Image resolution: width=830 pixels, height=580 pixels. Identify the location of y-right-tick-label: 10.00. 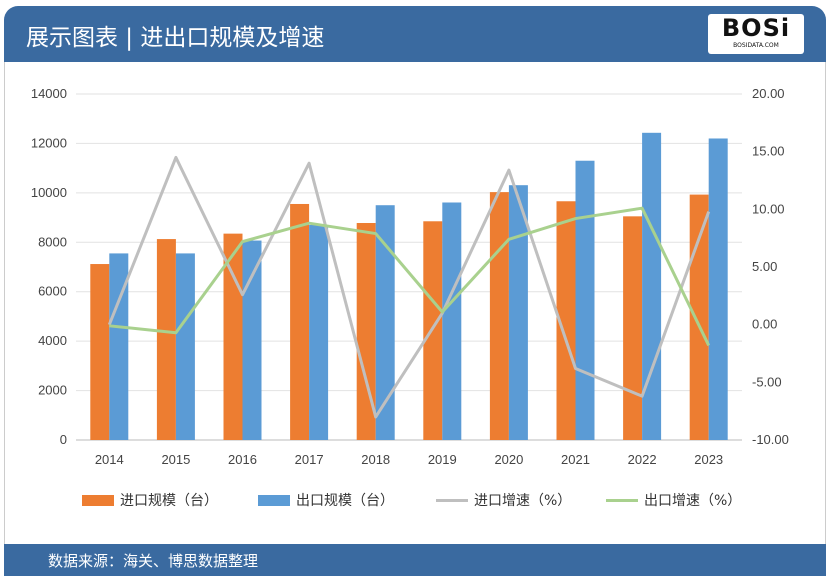
(768, 208).